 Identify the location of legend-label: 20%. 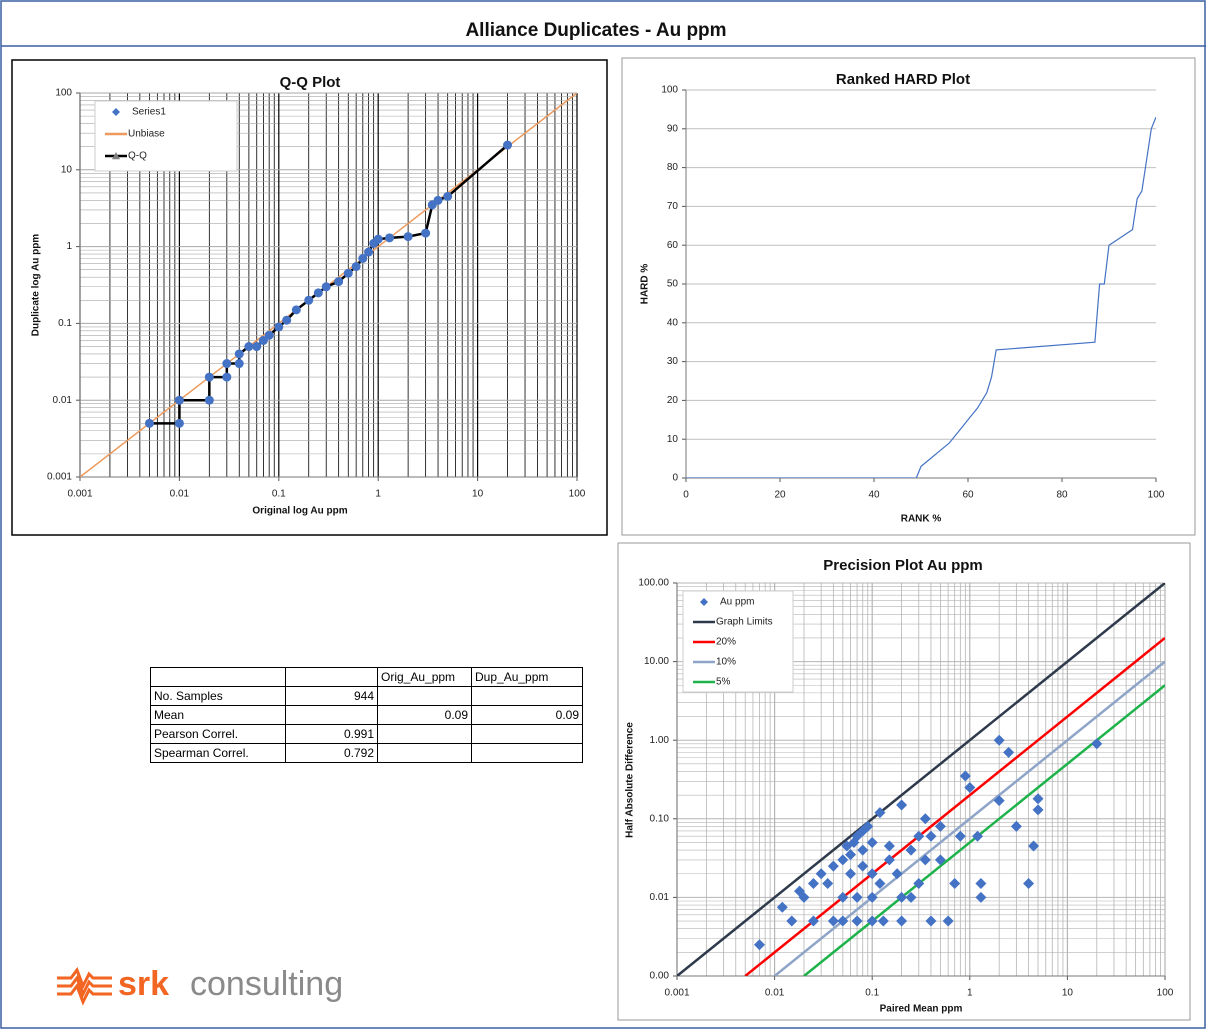
(726, 642).